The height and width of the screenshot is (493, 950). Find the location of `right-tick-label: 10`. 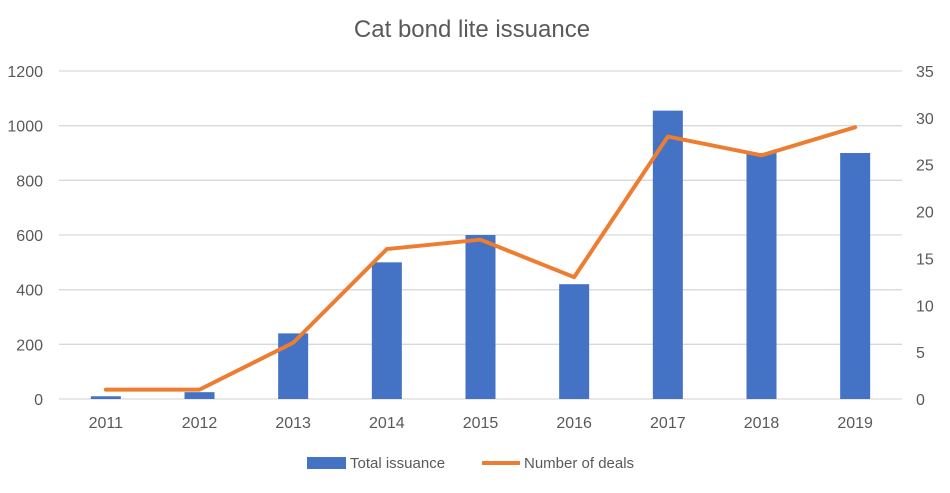

right-tick-label: 10 is located at coordinates (925, 306).